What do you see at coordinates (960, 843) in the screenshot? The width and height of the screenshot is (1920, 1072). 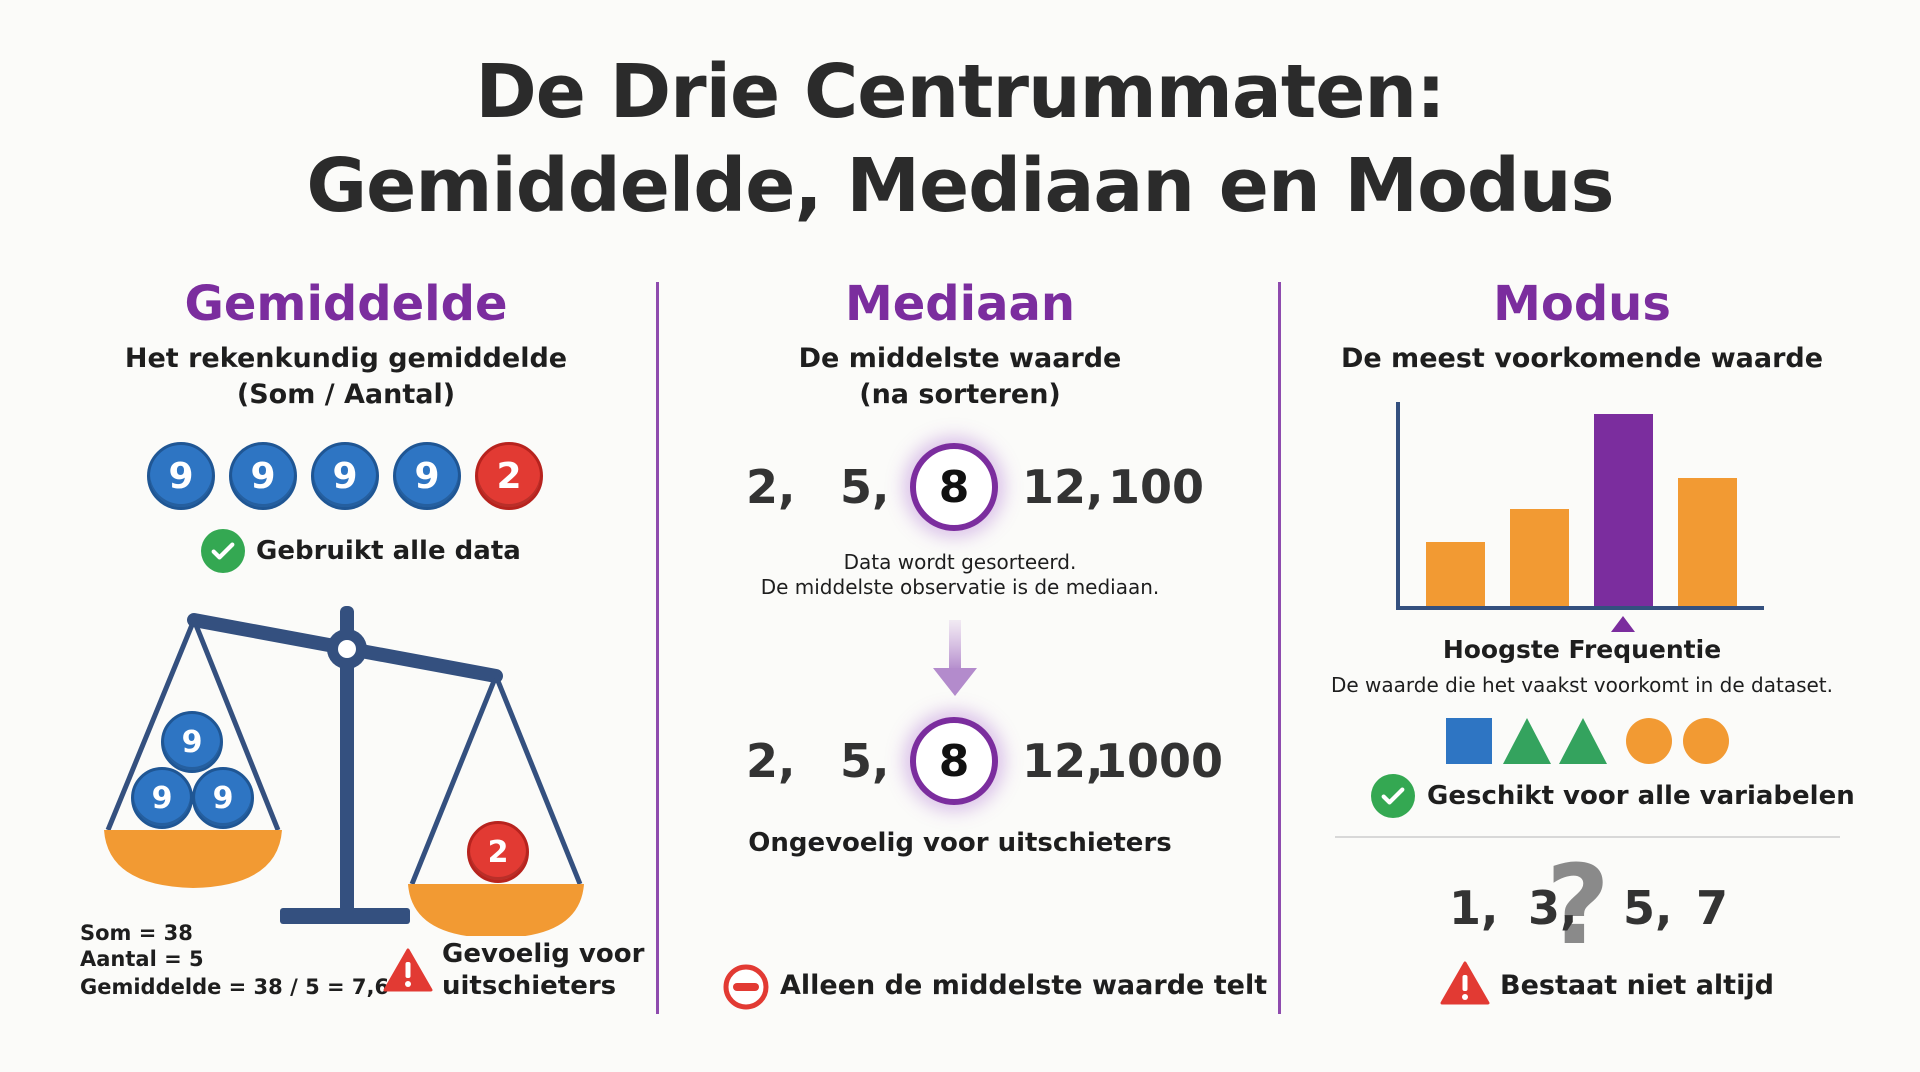 I see `insensitive-label: Ongevoelig voor uitschieters` at bounding box center [960, 843].